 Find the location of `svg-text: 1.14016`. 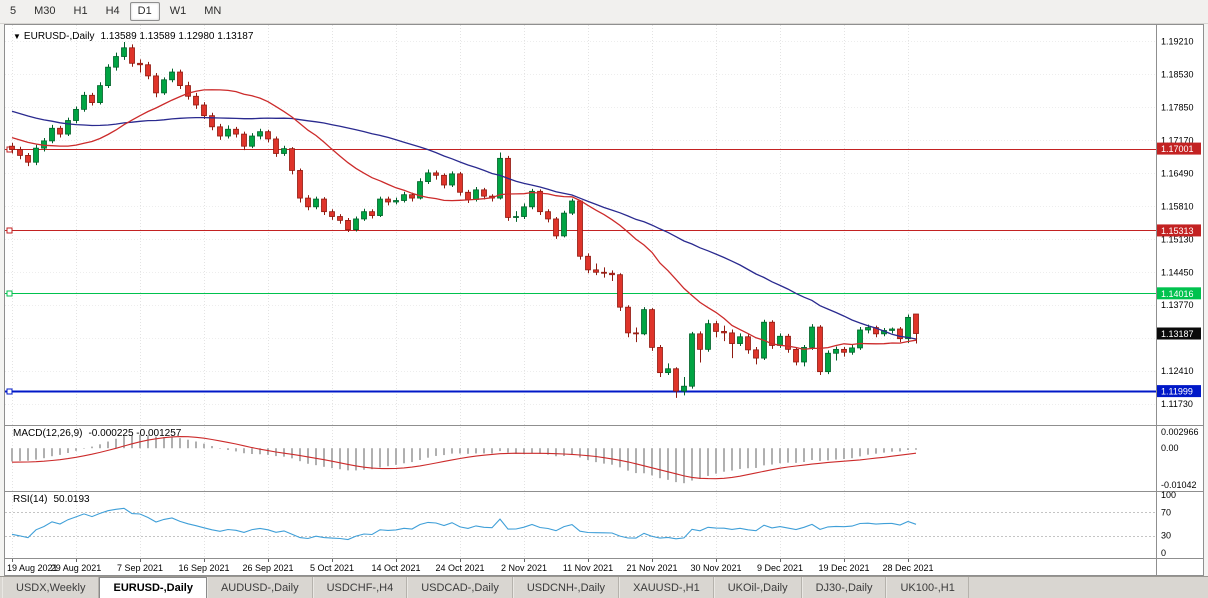

svg-text: 1.14016 is located at coordinates (1177, 294).